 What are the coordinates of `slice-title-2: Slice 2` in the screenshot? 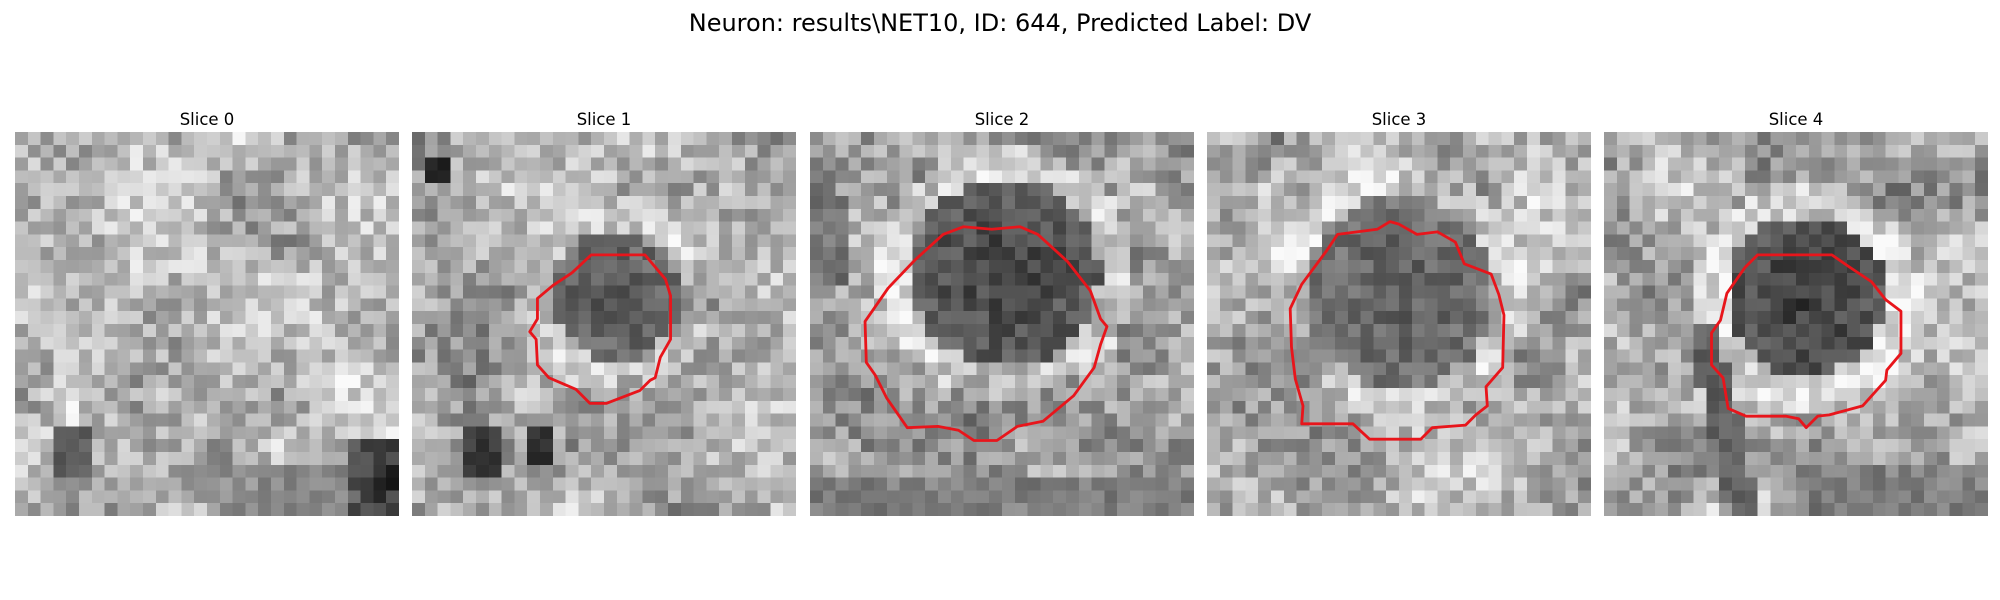 It's located at (1002, 119).